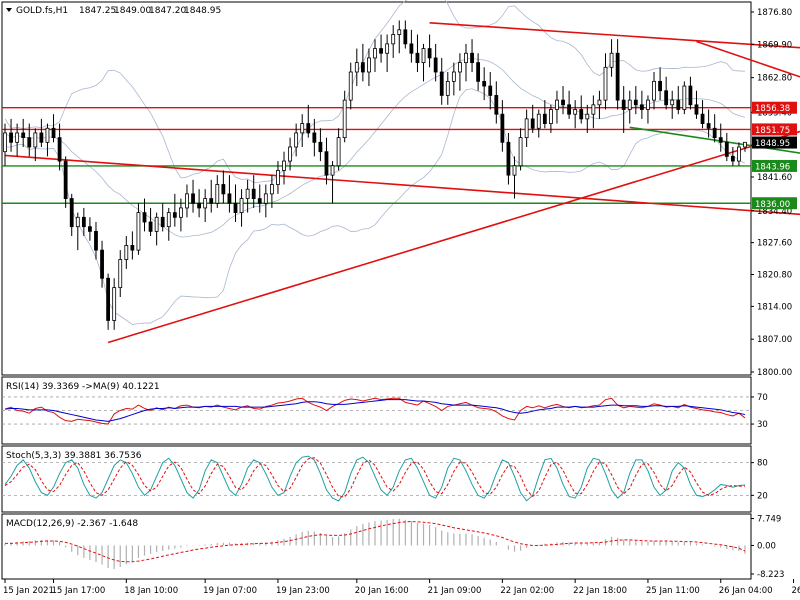  I want to click on time-tick-label: 20 Jan 16:00, so click(382, 591).